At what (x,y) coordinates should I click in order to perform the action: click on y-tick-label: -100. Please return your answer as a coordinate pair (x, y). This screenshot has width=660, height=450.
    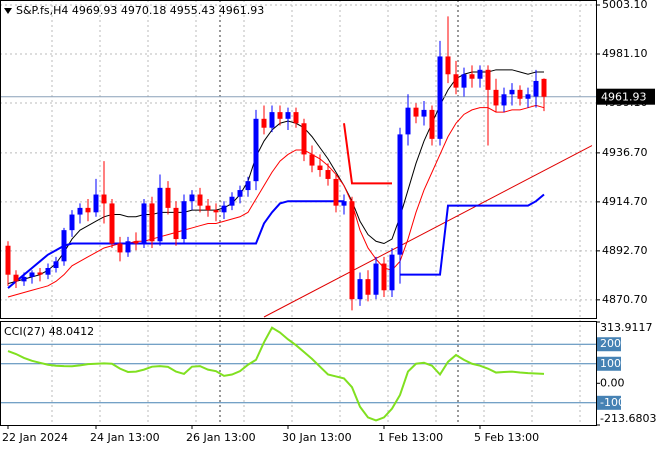
    Looking at the image, I should click on (612, 402).